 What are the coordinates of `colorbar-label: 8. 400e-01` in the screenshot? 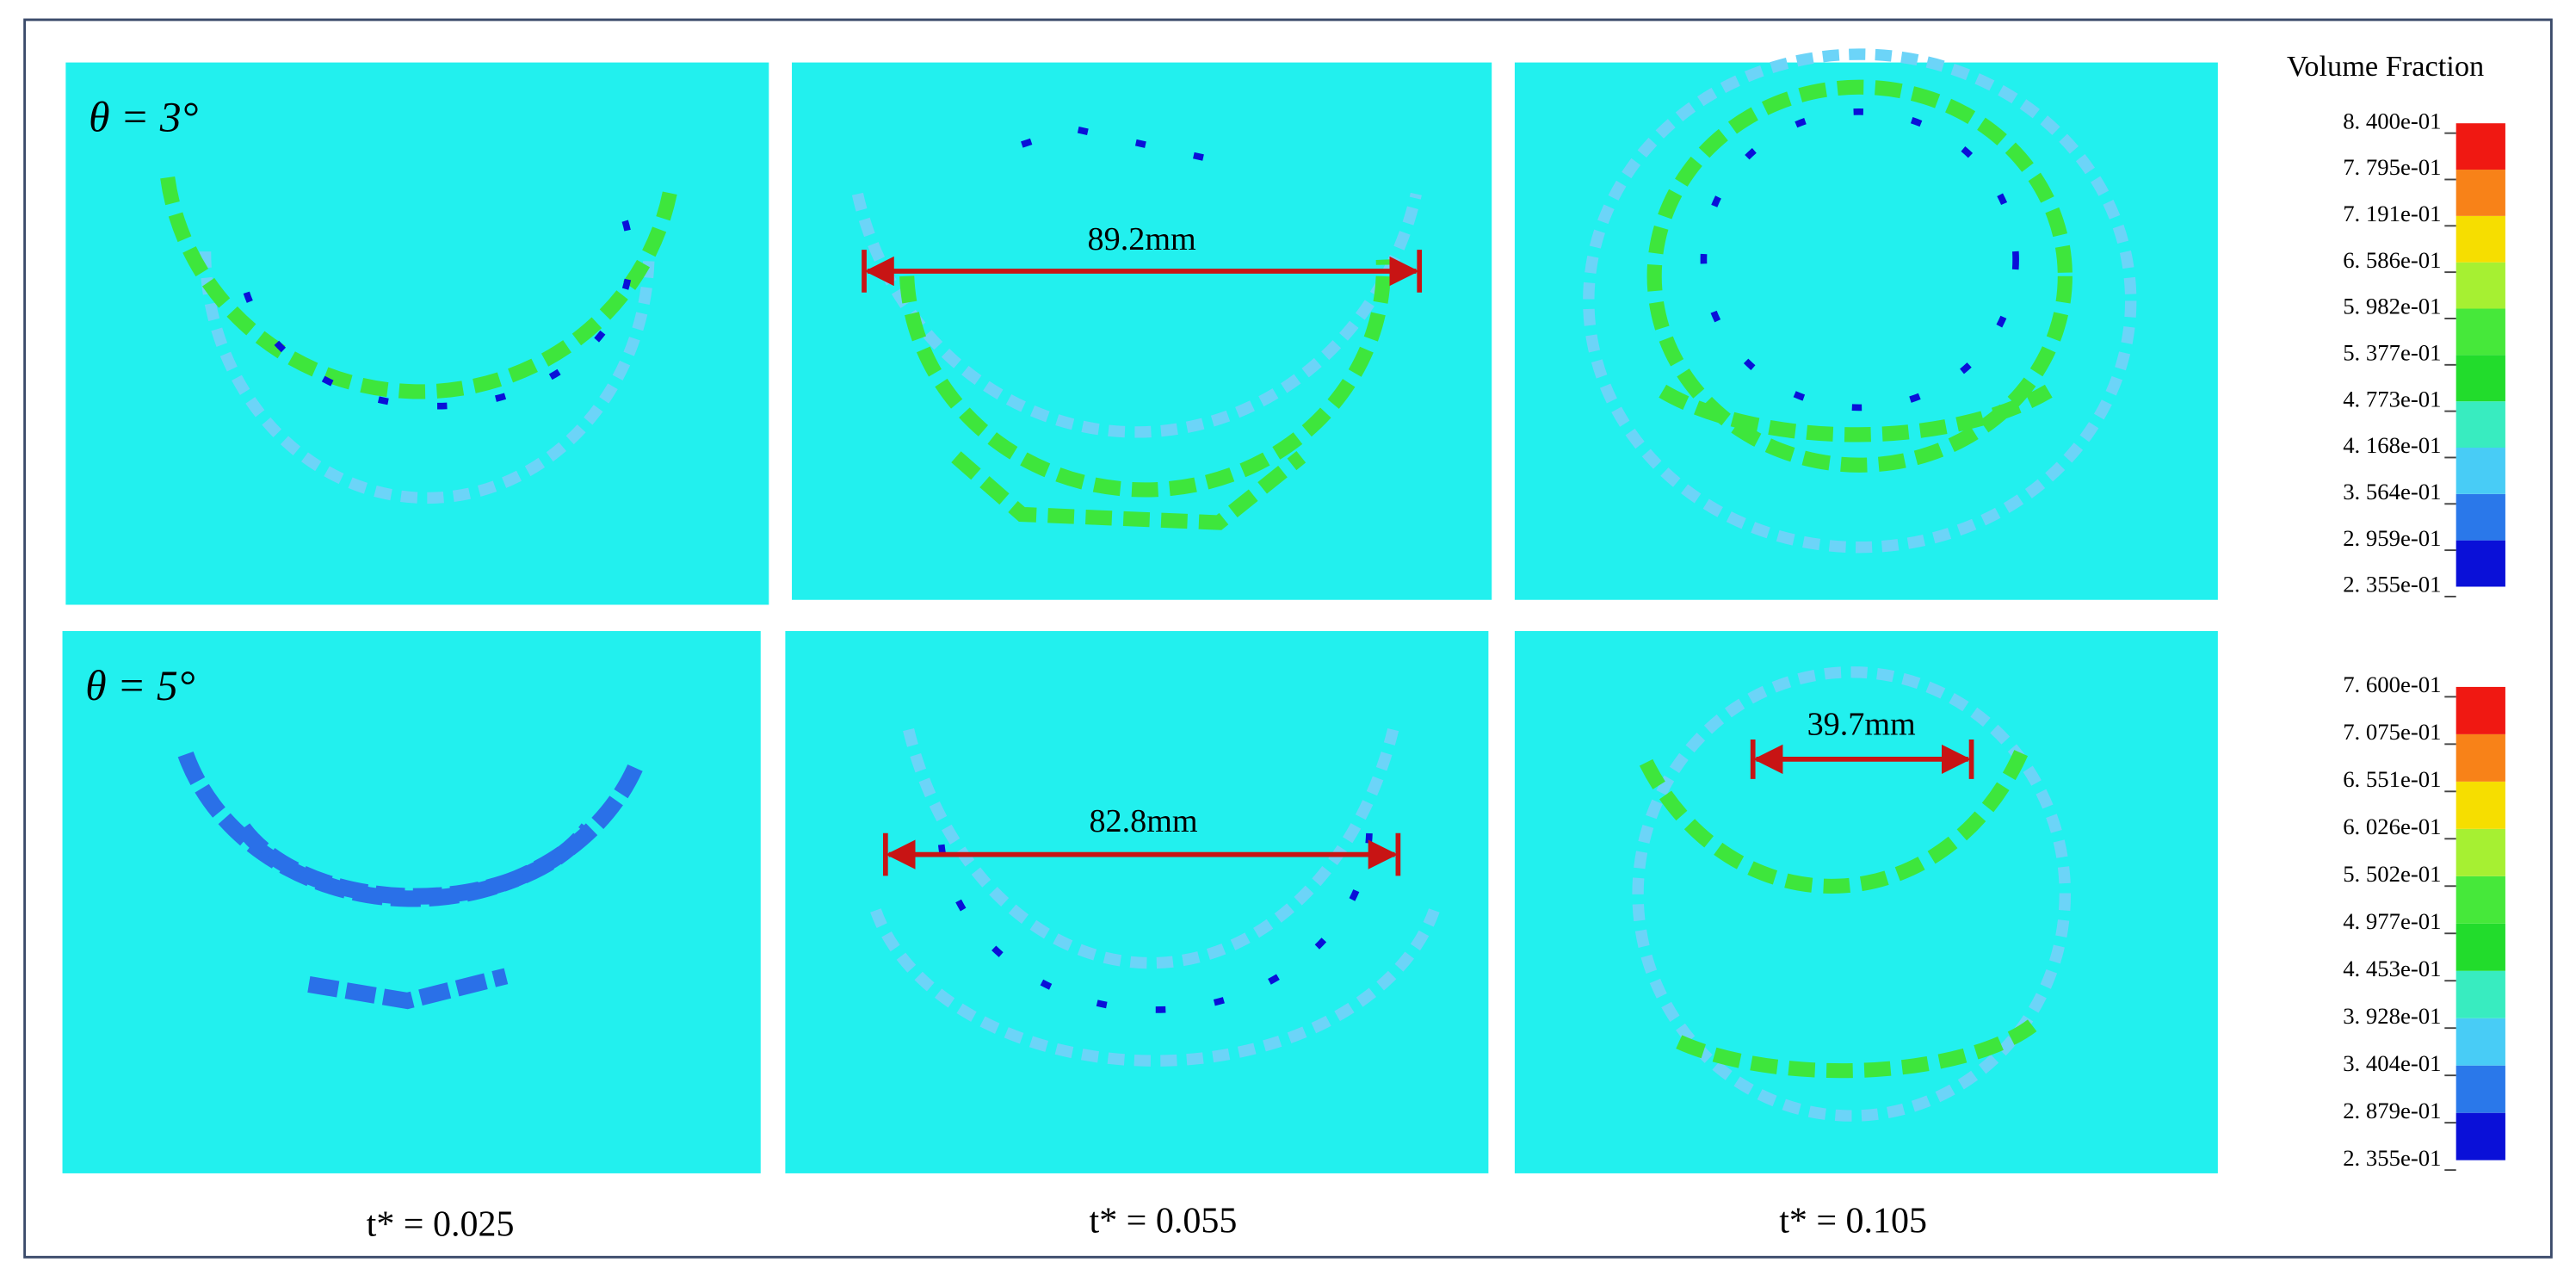 It's located at (2392, 120).